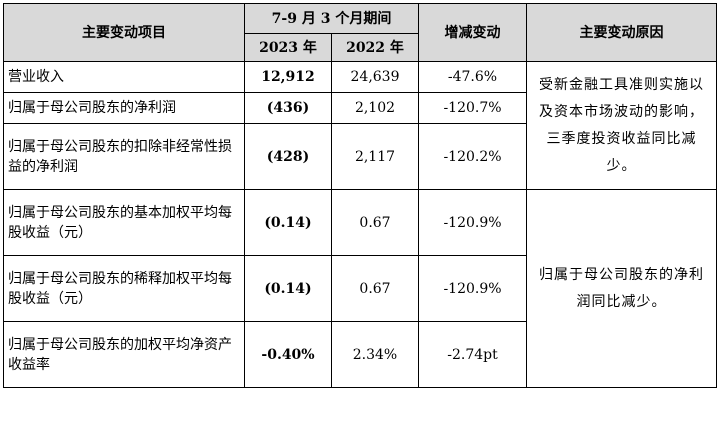 The width and height of the screenshot is (719, 431). I want to click on row-item: 归属于母公司股东的扣除非经常性损益的净利润, so click(124, 156).